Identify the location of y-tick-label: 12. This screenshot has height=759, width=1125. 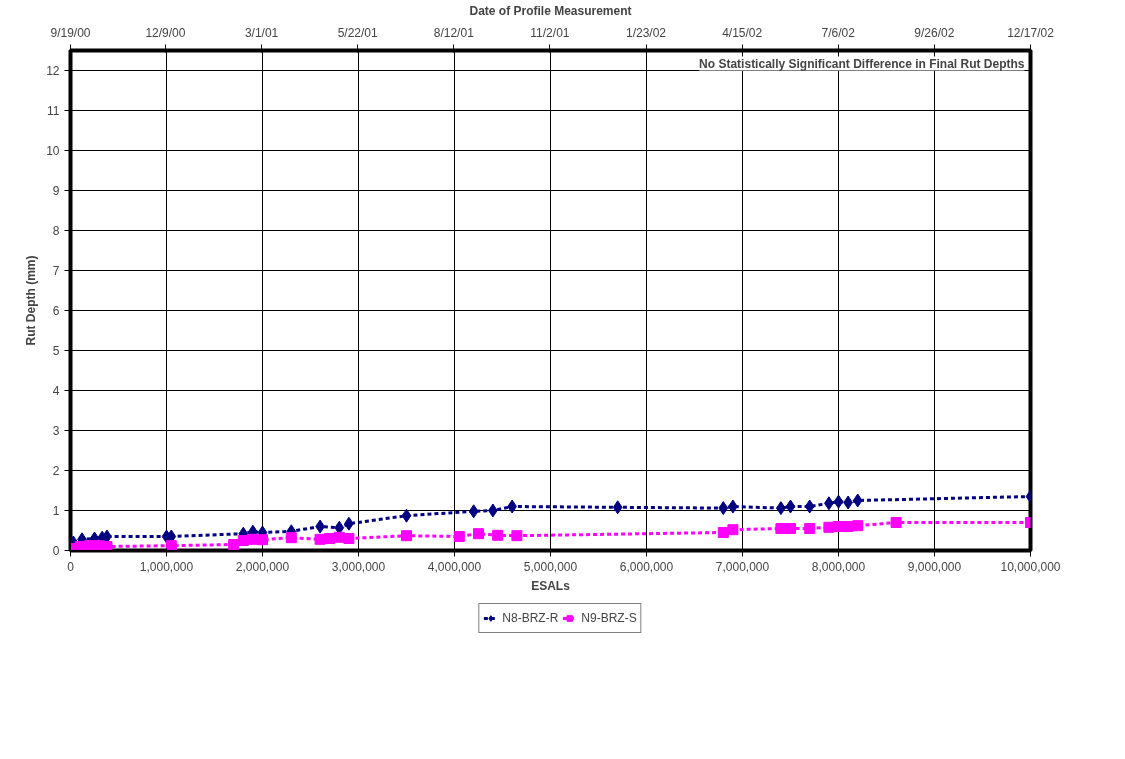
(53, 71).